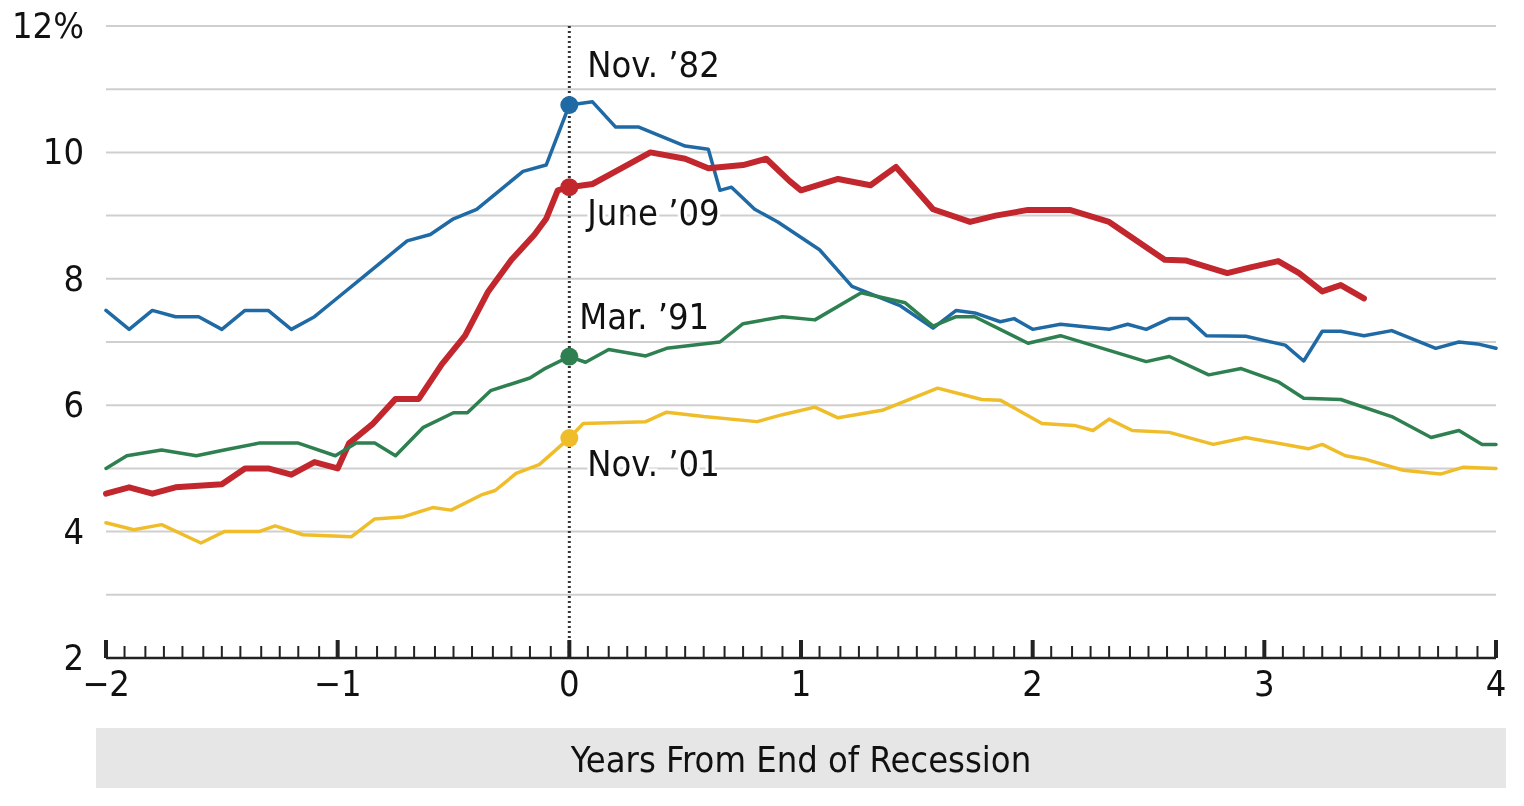  What do you see at coordinates (801, 683) in the screenshot?
I see `x-tick-label: 1` at bounding box center [801, 683].